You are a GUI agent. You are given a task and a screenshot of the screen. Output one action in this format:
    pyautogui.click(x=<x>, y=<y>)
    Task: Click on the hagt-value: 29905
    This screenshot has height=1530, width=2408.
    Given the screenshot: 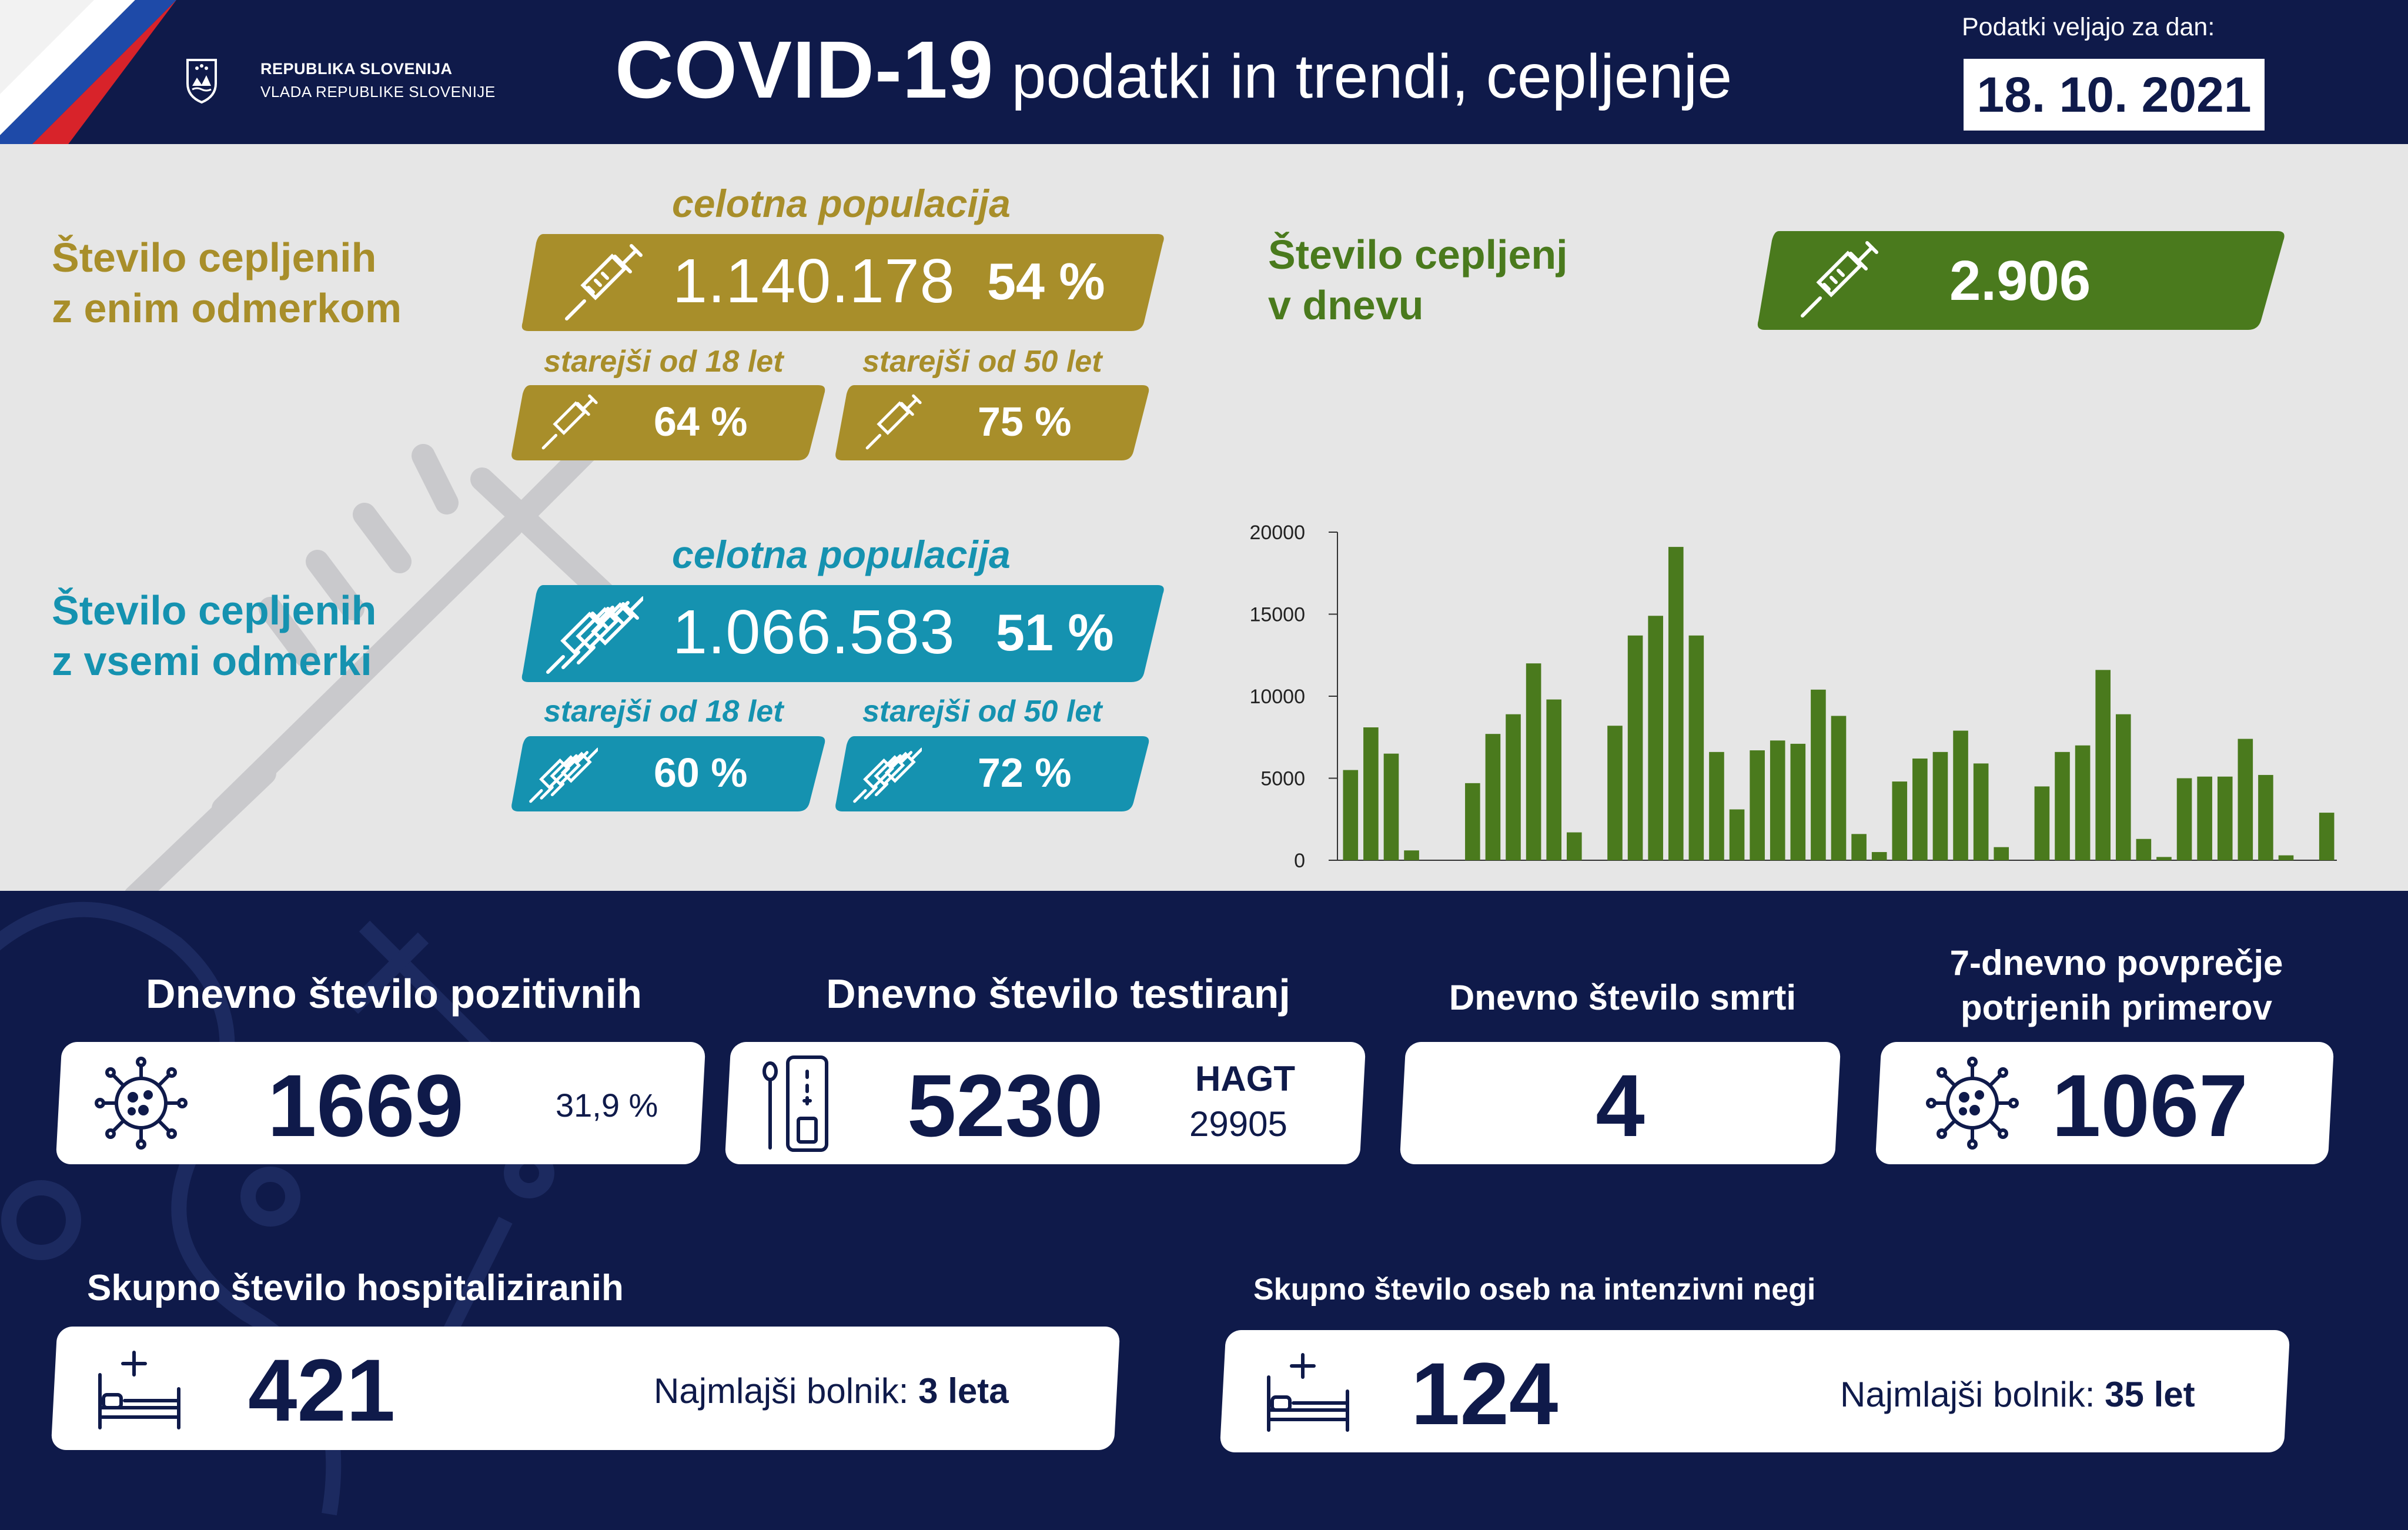 What is the action you would take?
    pyautogui.click(x=1238, y=1124)
    